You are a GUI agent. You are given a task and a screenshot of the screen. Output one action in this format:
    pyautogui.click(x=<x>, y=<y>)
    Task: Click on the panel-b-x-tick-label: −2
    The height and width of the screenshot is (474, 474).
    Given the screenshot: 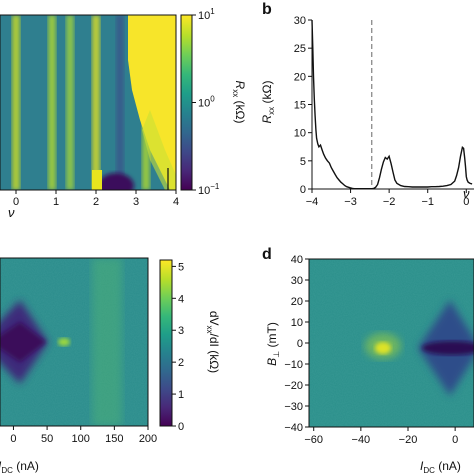 What is the action you would take?
    pyautogui.click(x=389, y=202)
    